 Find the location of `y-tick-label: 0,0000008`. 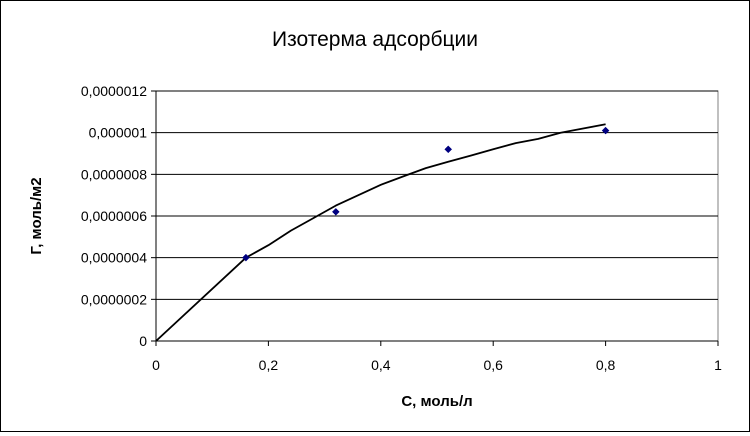

y-tick-label: 0,0000008 is located at coordinates (114, 174).